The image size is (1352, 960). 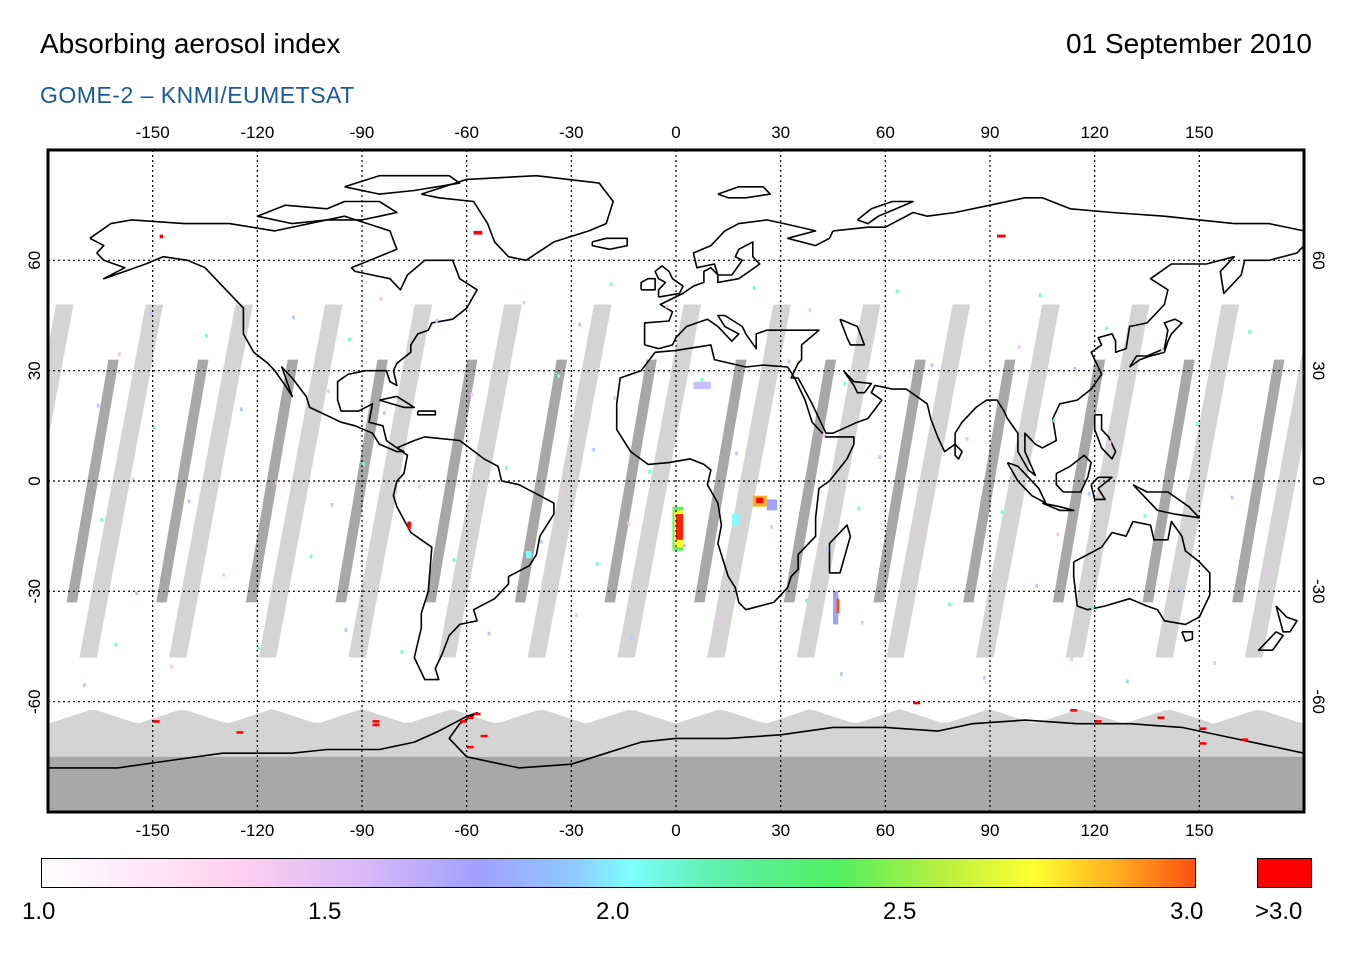 I want to click on colorbar-label-2-0: 2.0, so click(x=613, y=911).